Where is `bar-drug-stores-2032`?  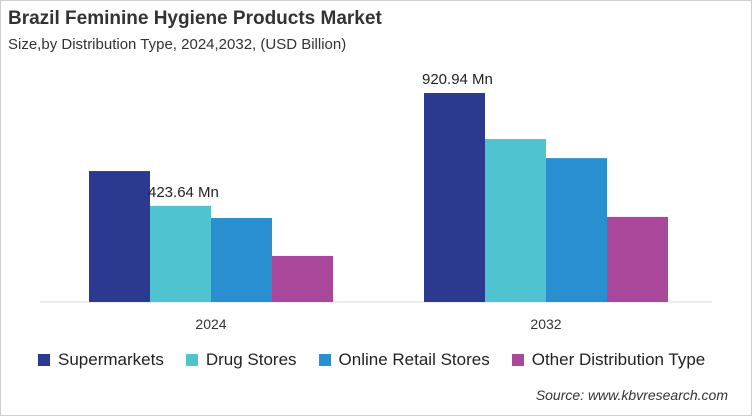
bar-drug-stores-2032 is located at coordinates (515, 220).